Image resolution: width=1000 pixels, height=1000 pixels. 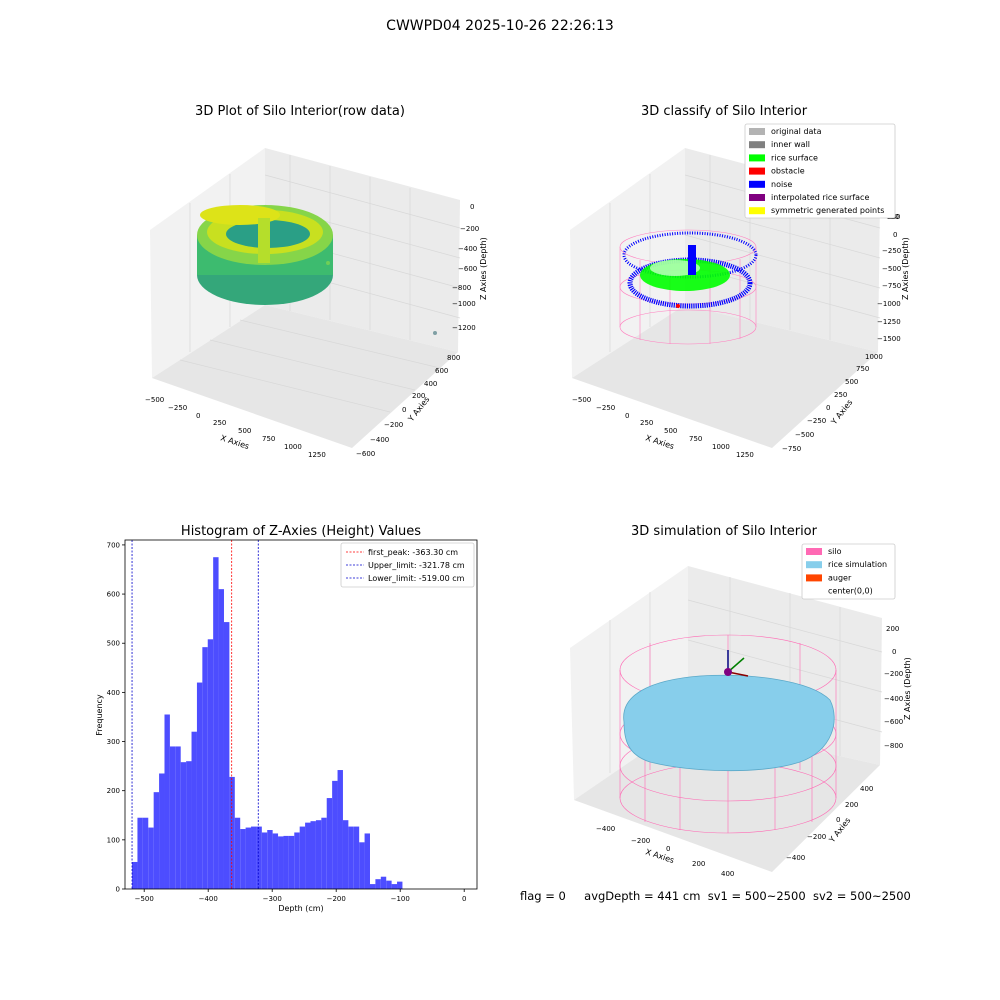 I want to click on histogram-y-tick-label: 600, so click(x=113, y=595).